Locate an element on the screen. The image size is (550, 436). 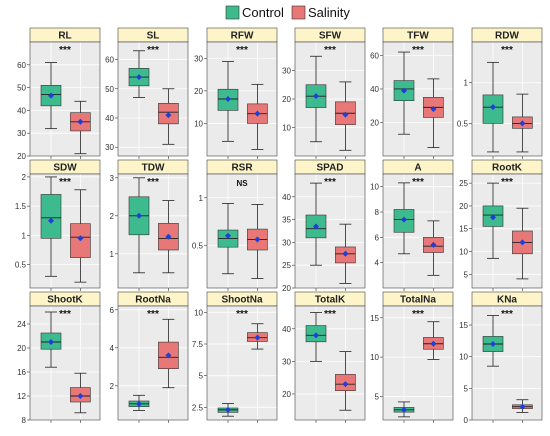
panel-totalna: TotalNa 5 10 15 *** is located at coordinates (412, 357).